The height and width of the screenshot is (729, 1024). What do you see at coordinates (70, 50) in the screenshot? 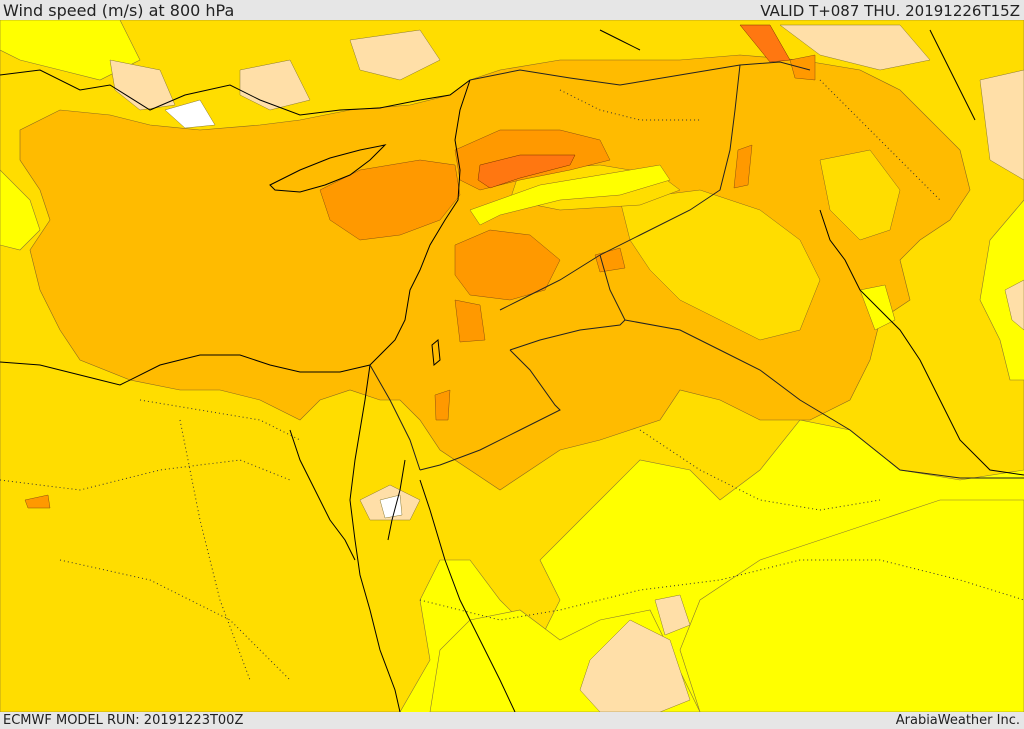
I see `field-yellow-north` at bounding box center [70, 50].